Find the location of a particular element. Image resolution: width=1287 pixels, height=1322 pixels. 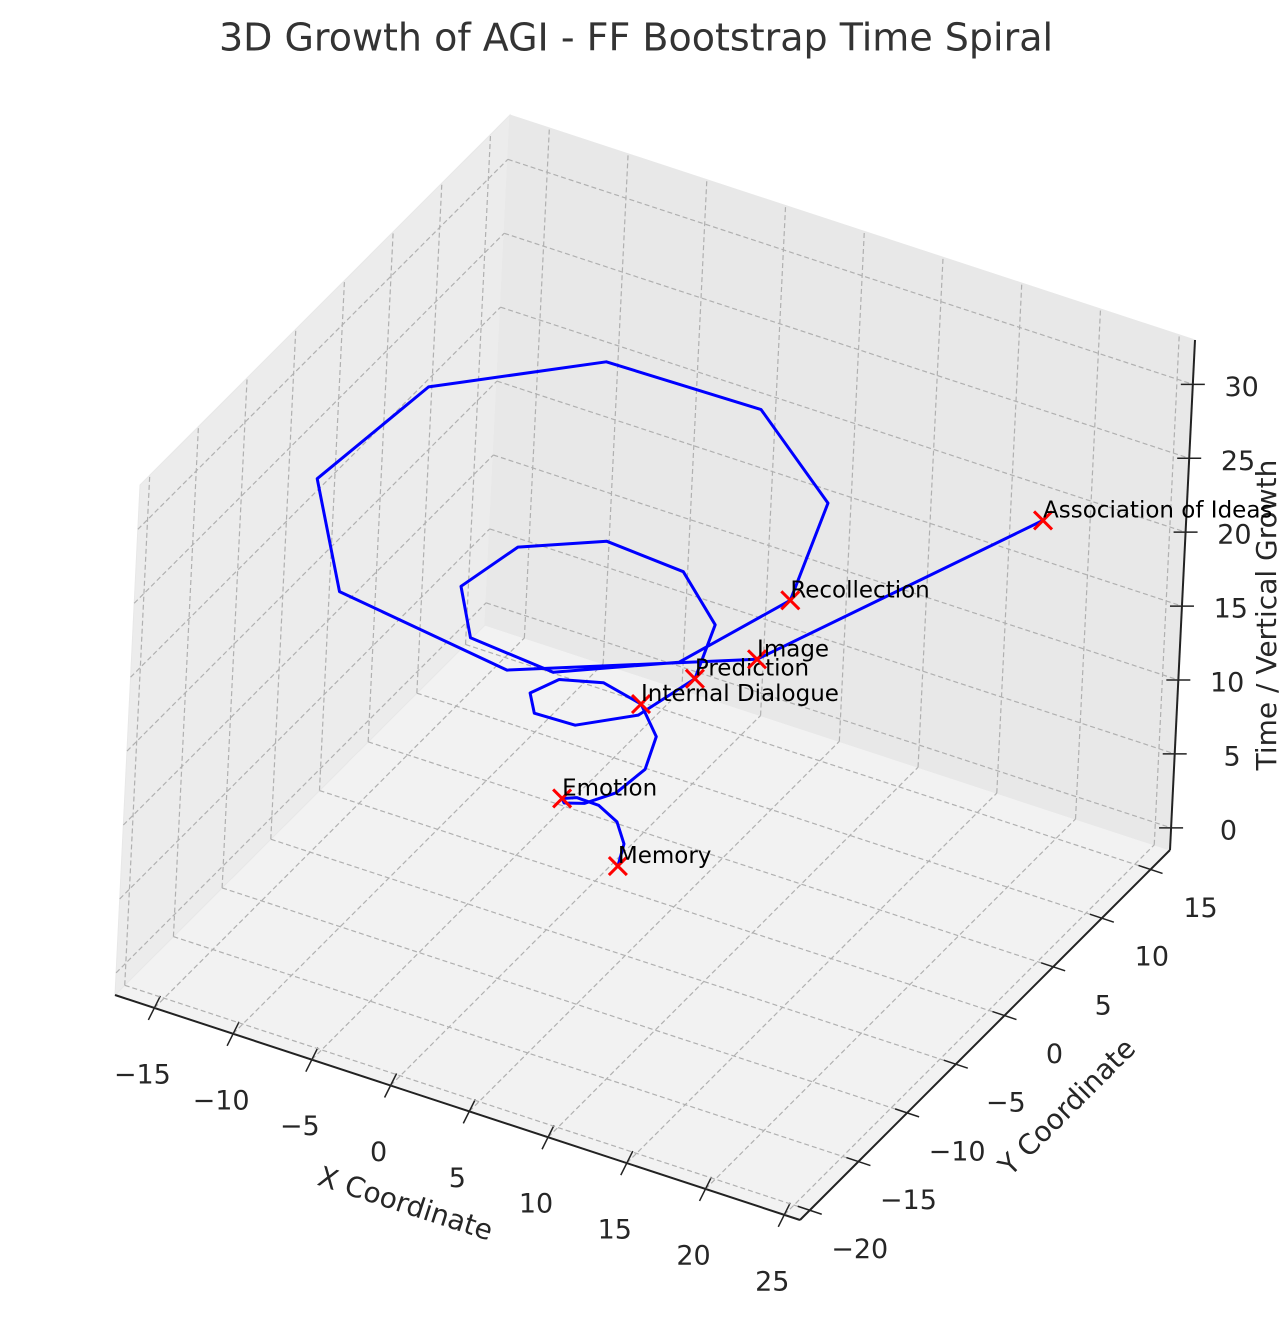

z-tick-label: 15 is located at coordinates (1231, 609).